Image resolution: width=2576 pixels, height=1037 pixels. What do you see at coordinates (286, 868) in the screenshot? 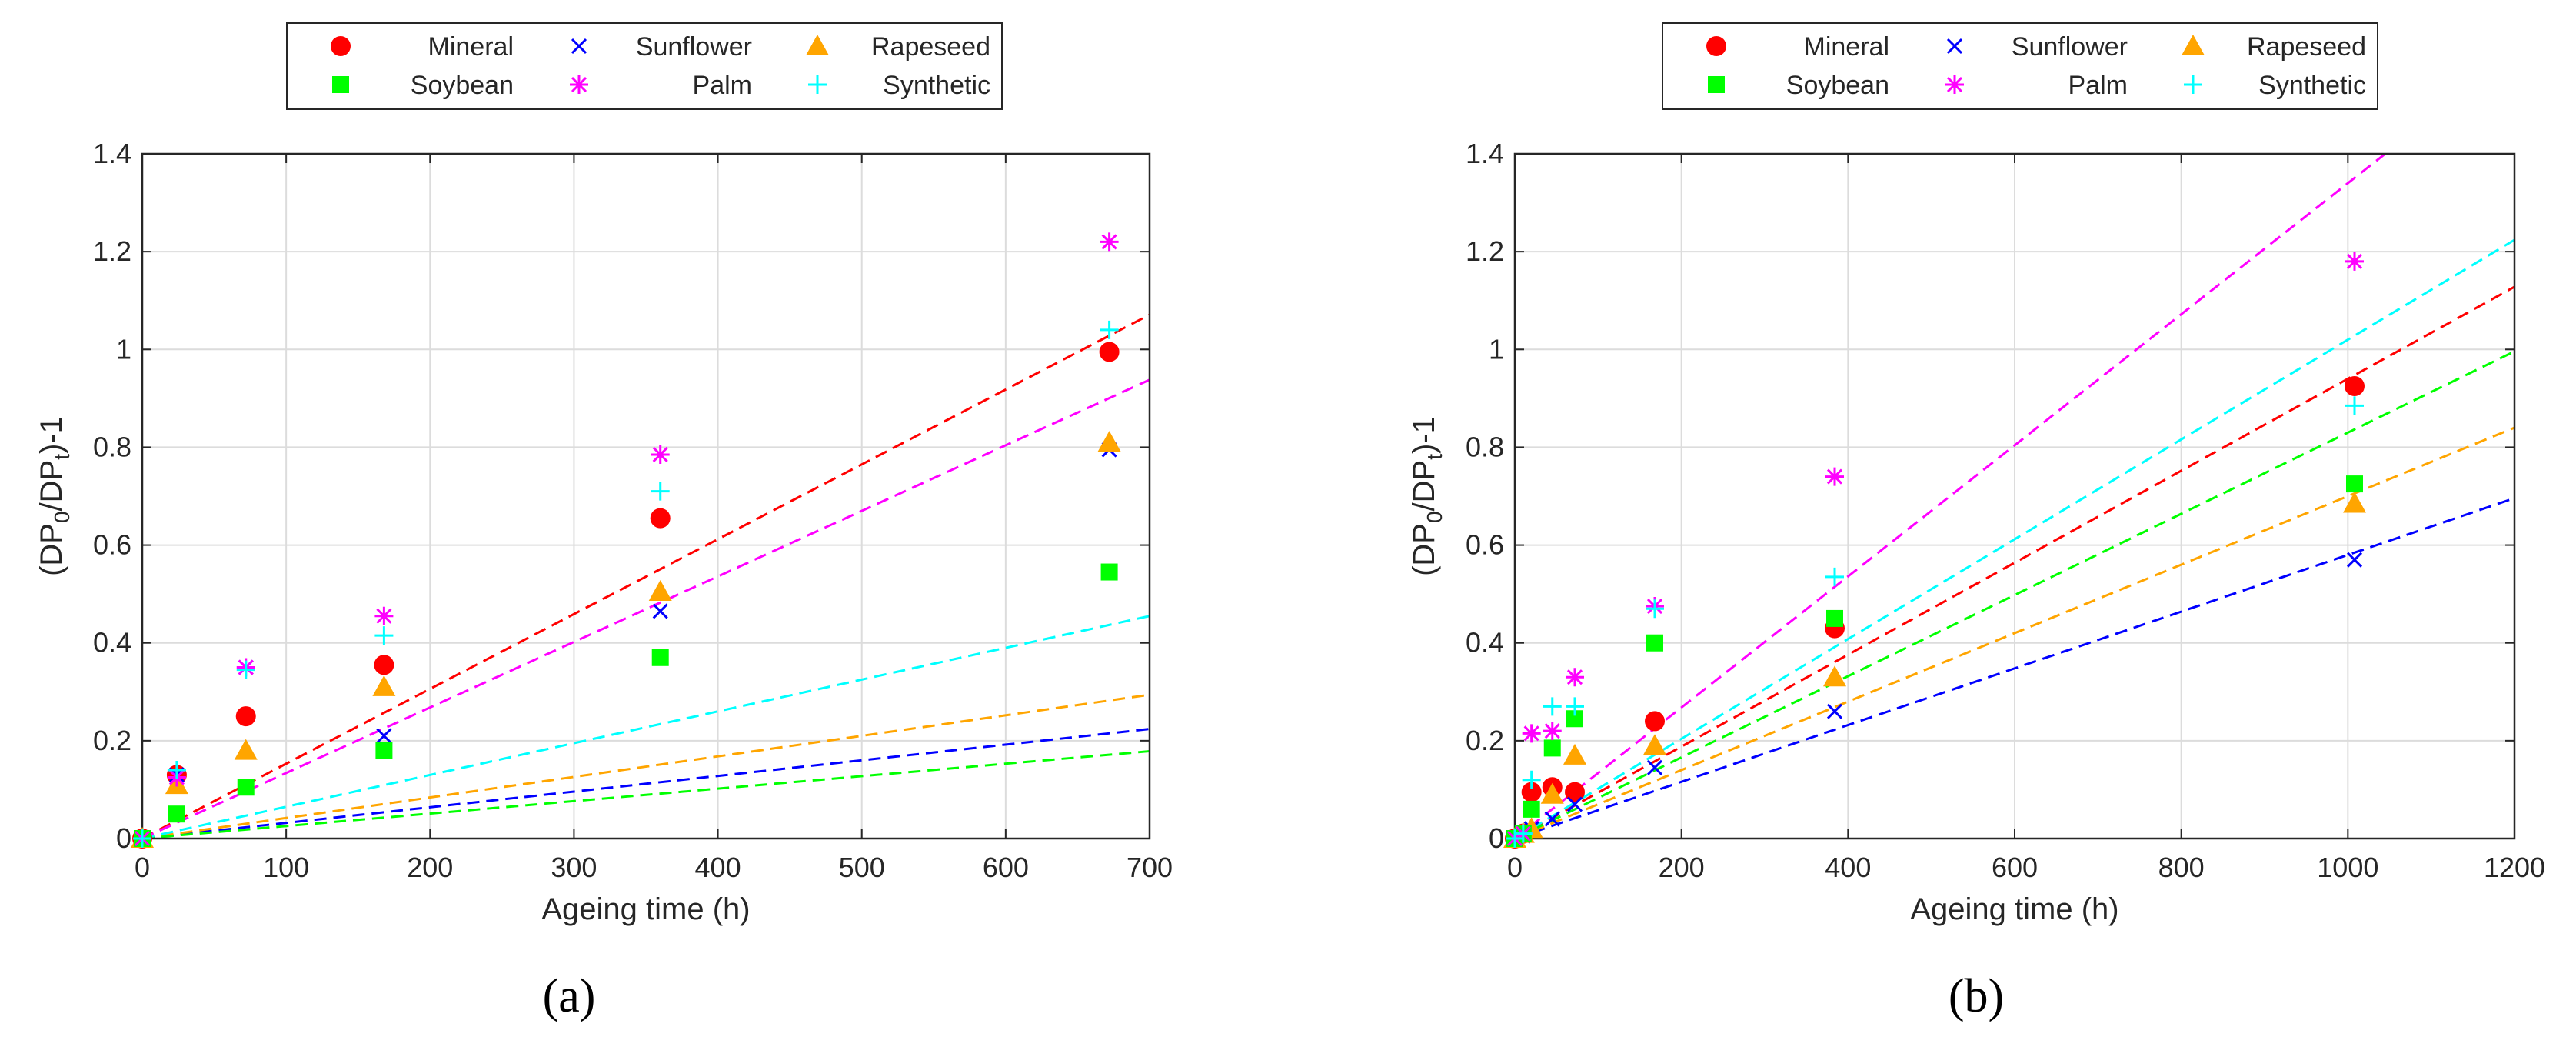
I see `x-tick-label: 100` at bounding box center [286, 868].